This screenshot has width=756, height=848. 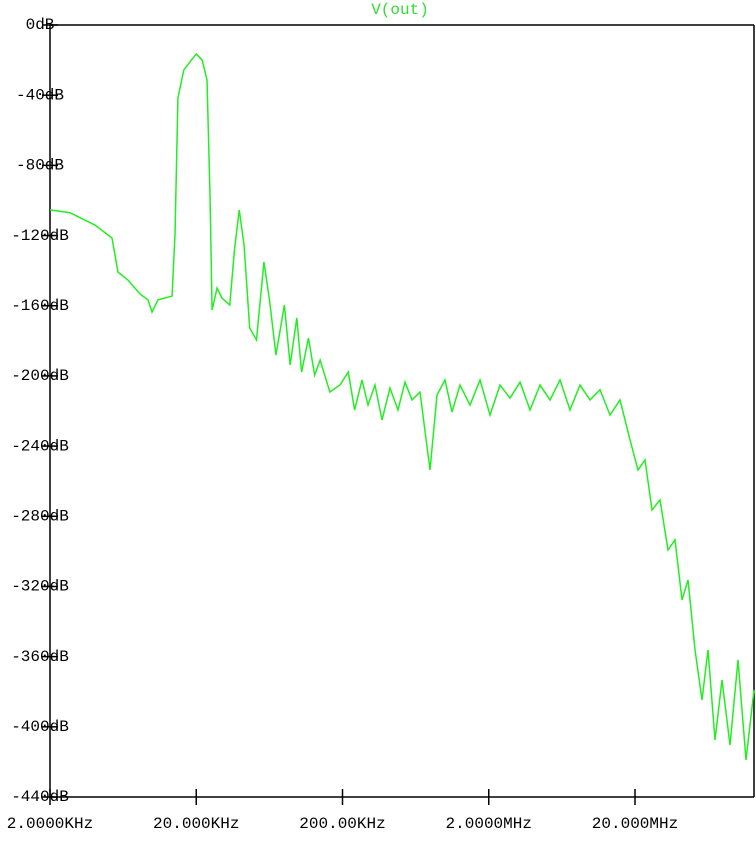 What do you see at coordinates (40, 376) in the screenshot?
I see `y-tick-label: -200dB` at bounding box center [40, 376].